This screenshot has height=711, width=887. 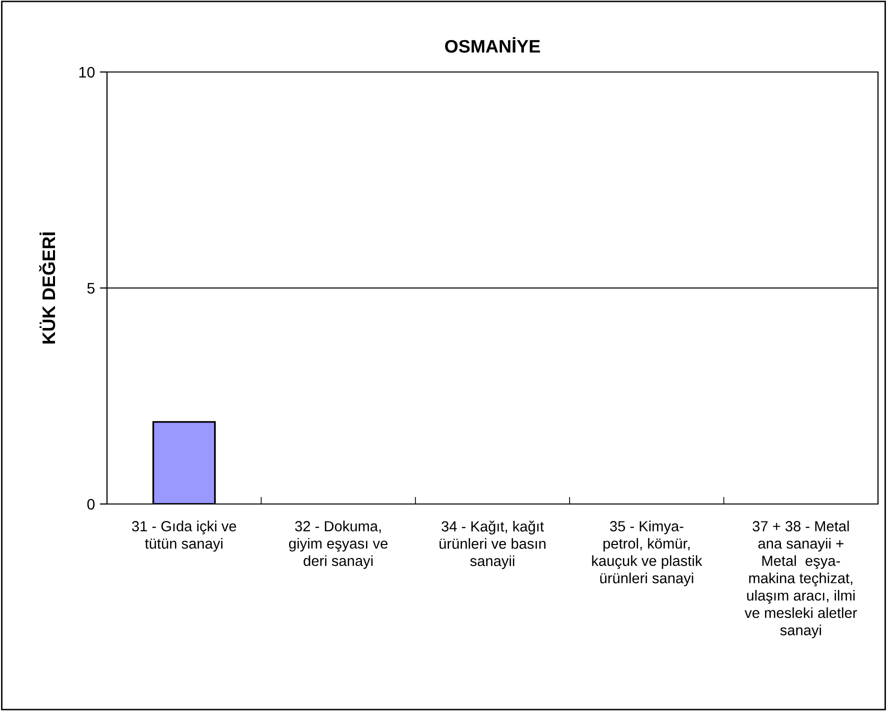 I want to click on y-tick-label: 5, so click(x=91, y=288).